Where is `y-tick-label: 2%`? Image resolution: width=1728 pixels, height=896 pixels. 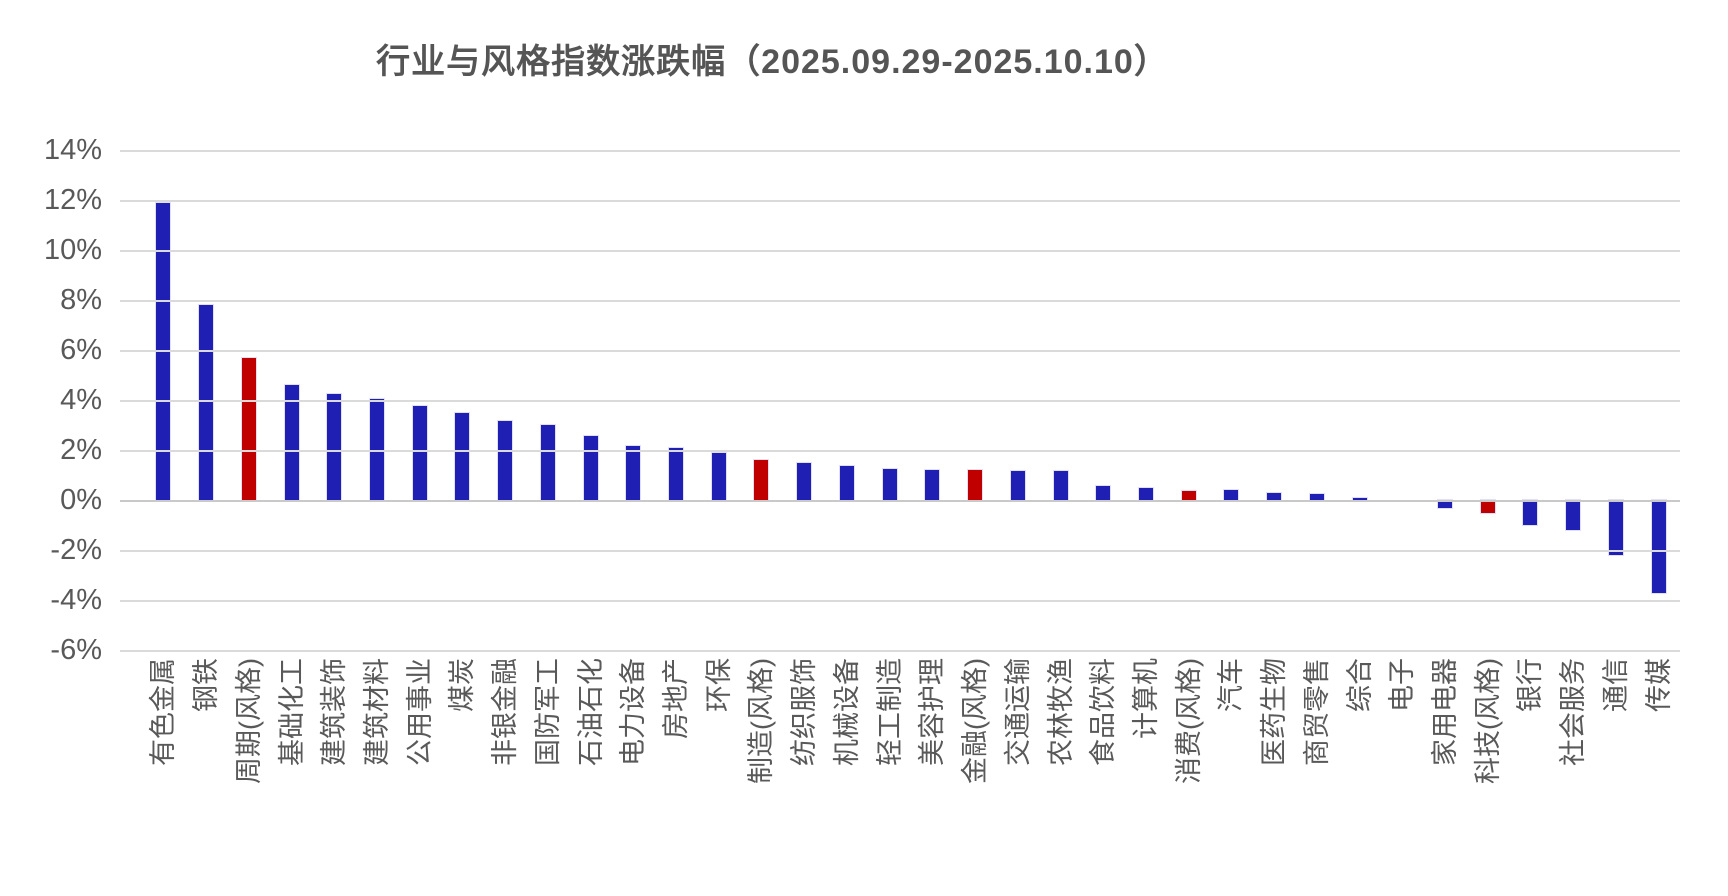
y-tick-label: 2% is located at coordinates (81, 450).